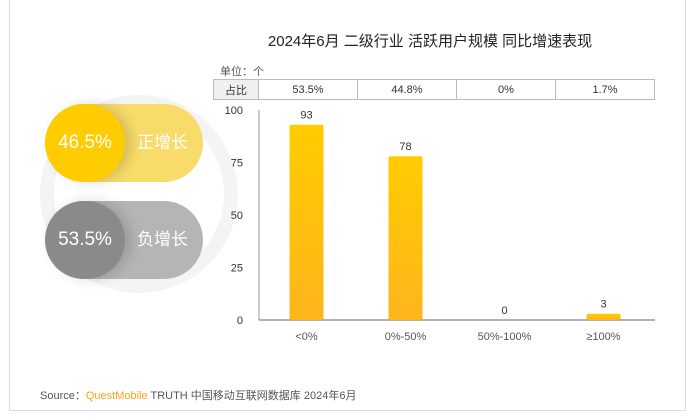  What do you see at coordinates (504, 311) in the screenshot?
I see `data-label: 0` at bounding box center [504, 311].